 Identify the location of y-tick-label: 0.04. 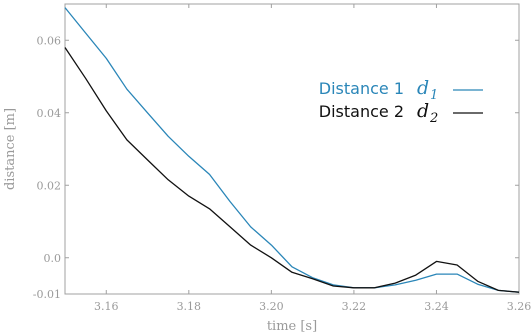
(49, 113).